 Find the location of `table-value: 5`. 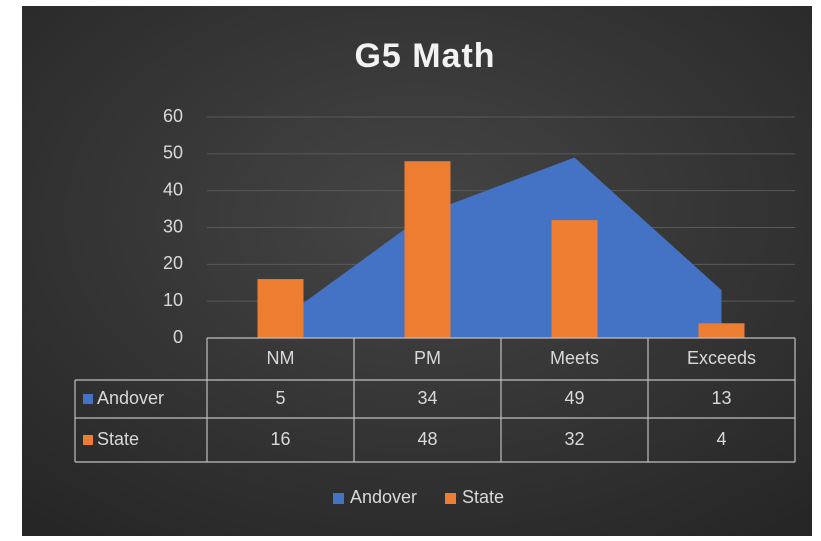

table-value: 5 is located at coordinates (280, 398).